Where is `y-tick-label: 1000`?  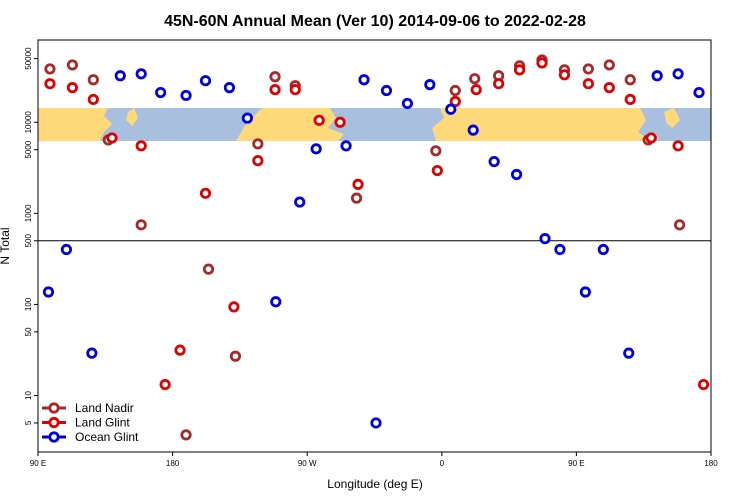 y-tick-label: 1000 is located at coordinates (28, 213).